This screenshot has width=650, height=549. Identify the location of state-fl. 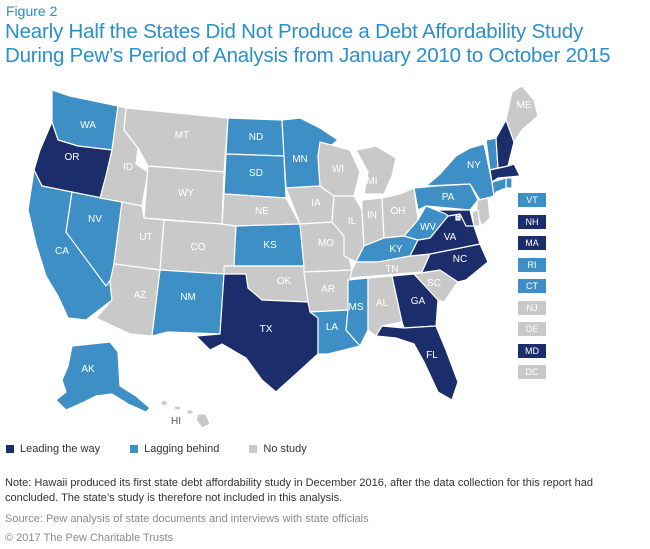
(417, 363).